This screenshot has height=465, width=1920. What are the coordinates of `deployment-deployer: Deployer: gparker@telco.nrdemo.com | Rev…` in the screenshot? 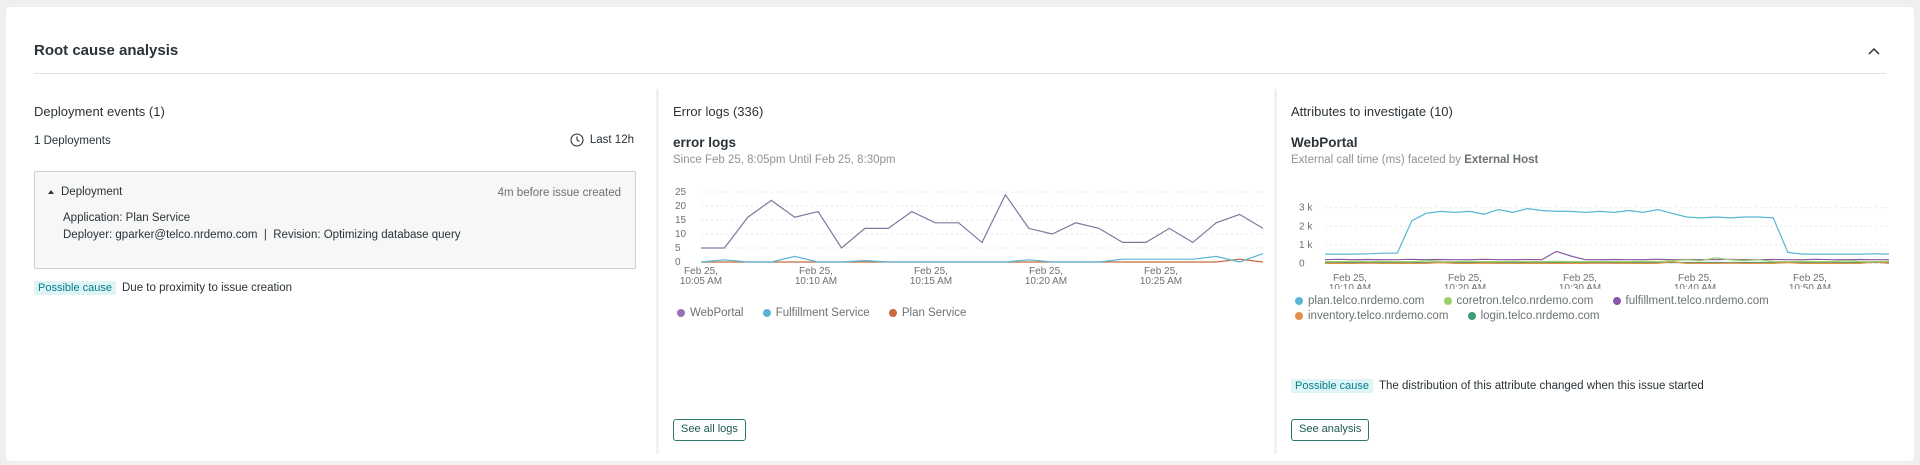 It's located at (262, 235).